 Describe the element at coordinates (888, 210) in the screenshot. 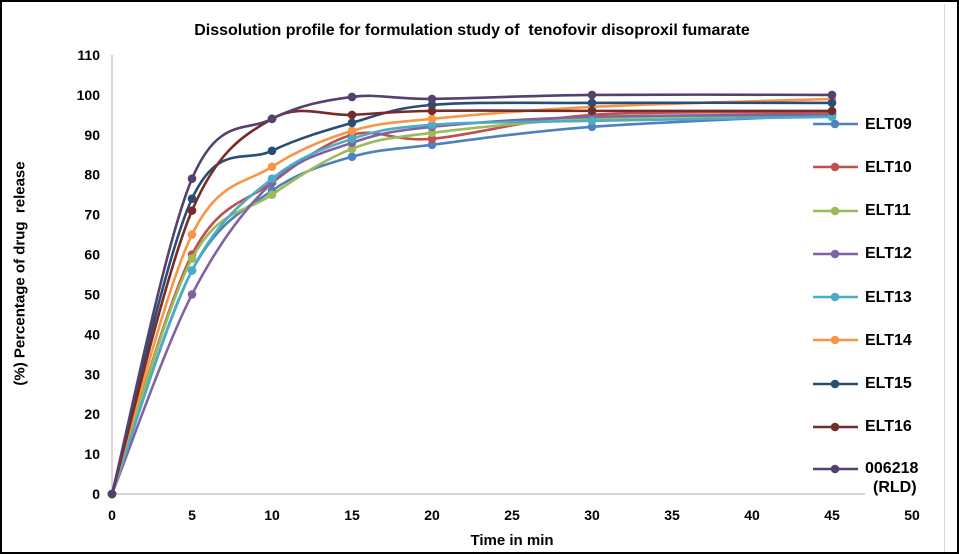

I see `legend-label: ELT11` at that location.